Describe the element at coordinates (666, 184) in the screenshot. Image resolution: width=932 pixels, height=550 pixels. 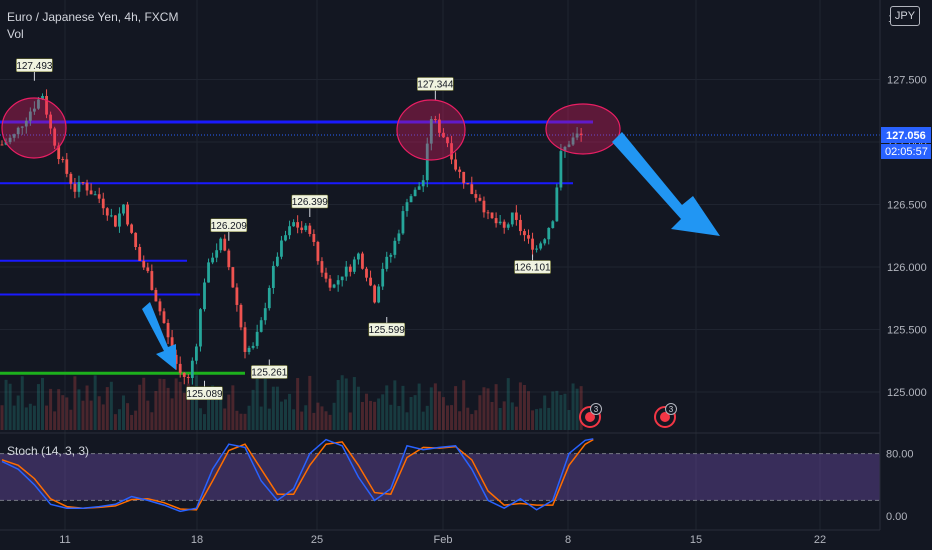
I see `arrow-down-large` at that location.